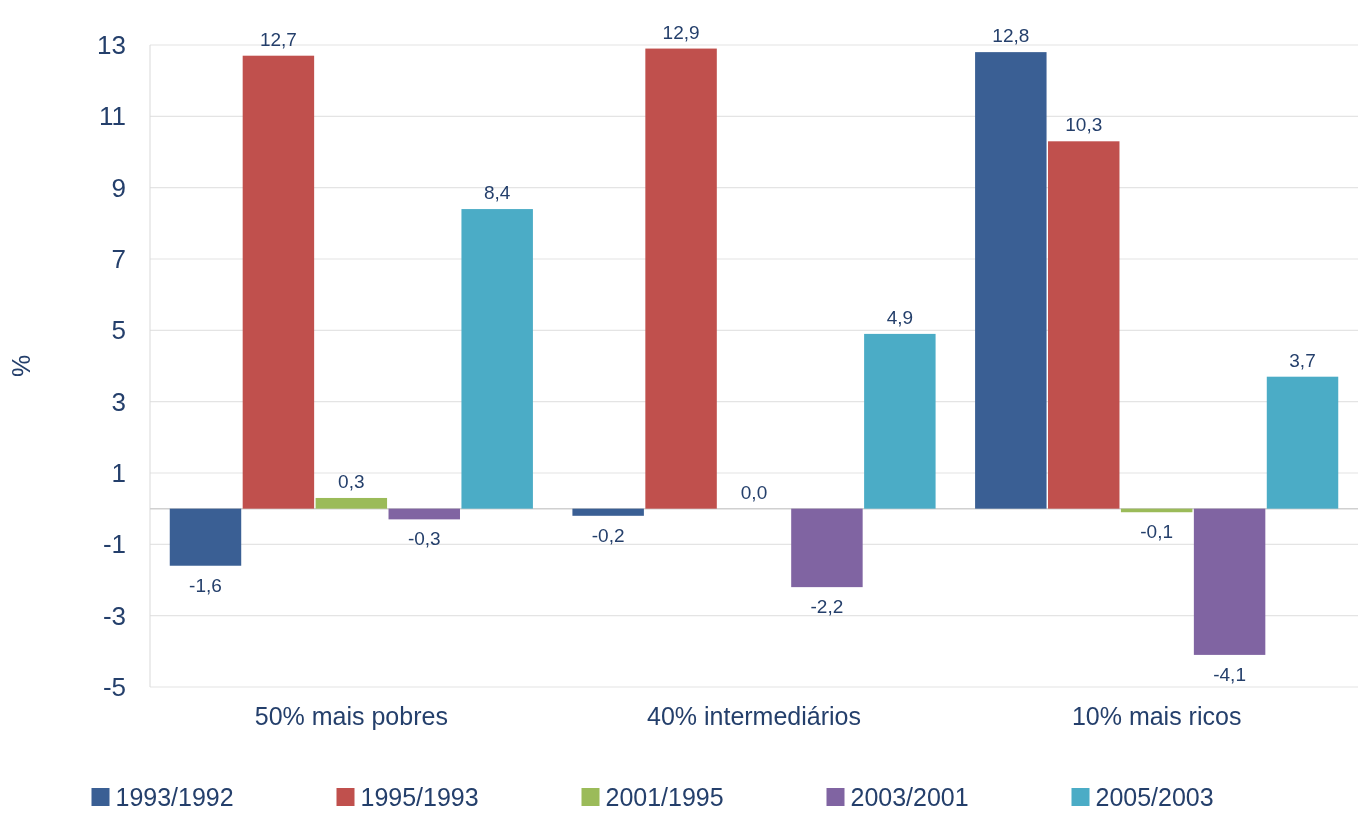 The height and width of the screenshot is (827, 1368). Describe the element at coordinates (1302, 360) in the screenshot. I see `data-label: 3,7` at that location.